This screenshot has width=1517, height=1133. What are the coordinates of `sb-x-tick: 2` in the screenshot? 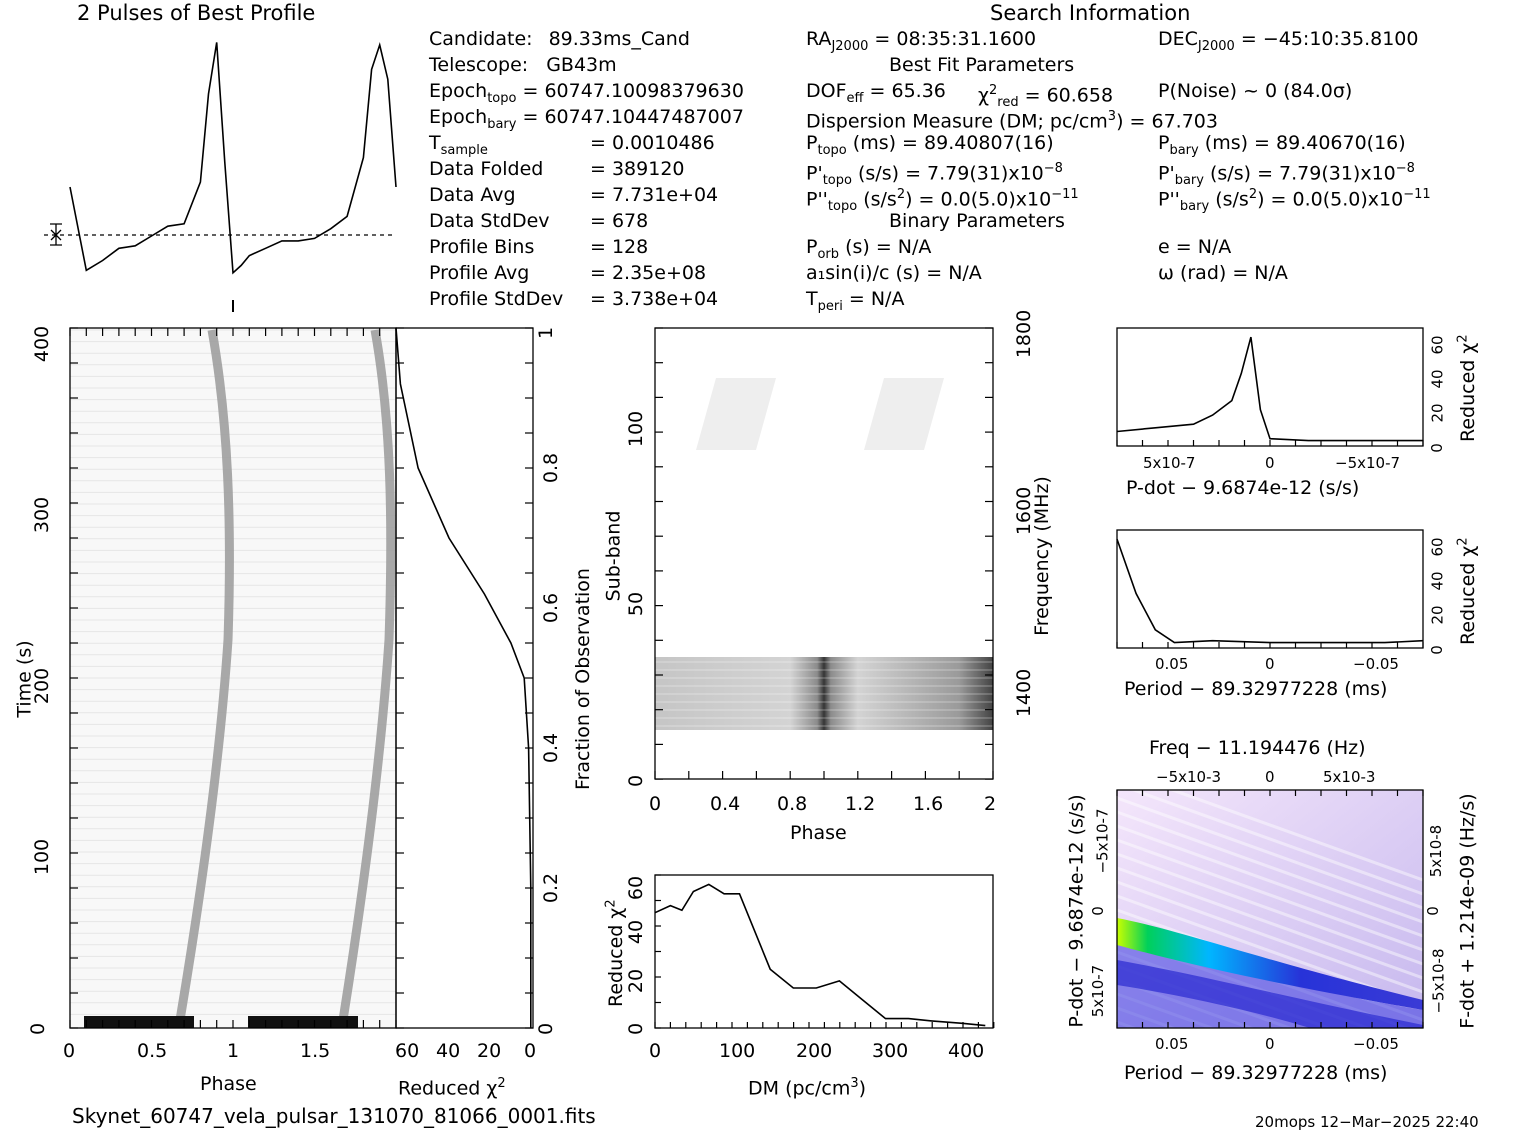 It's located at (990, 804).